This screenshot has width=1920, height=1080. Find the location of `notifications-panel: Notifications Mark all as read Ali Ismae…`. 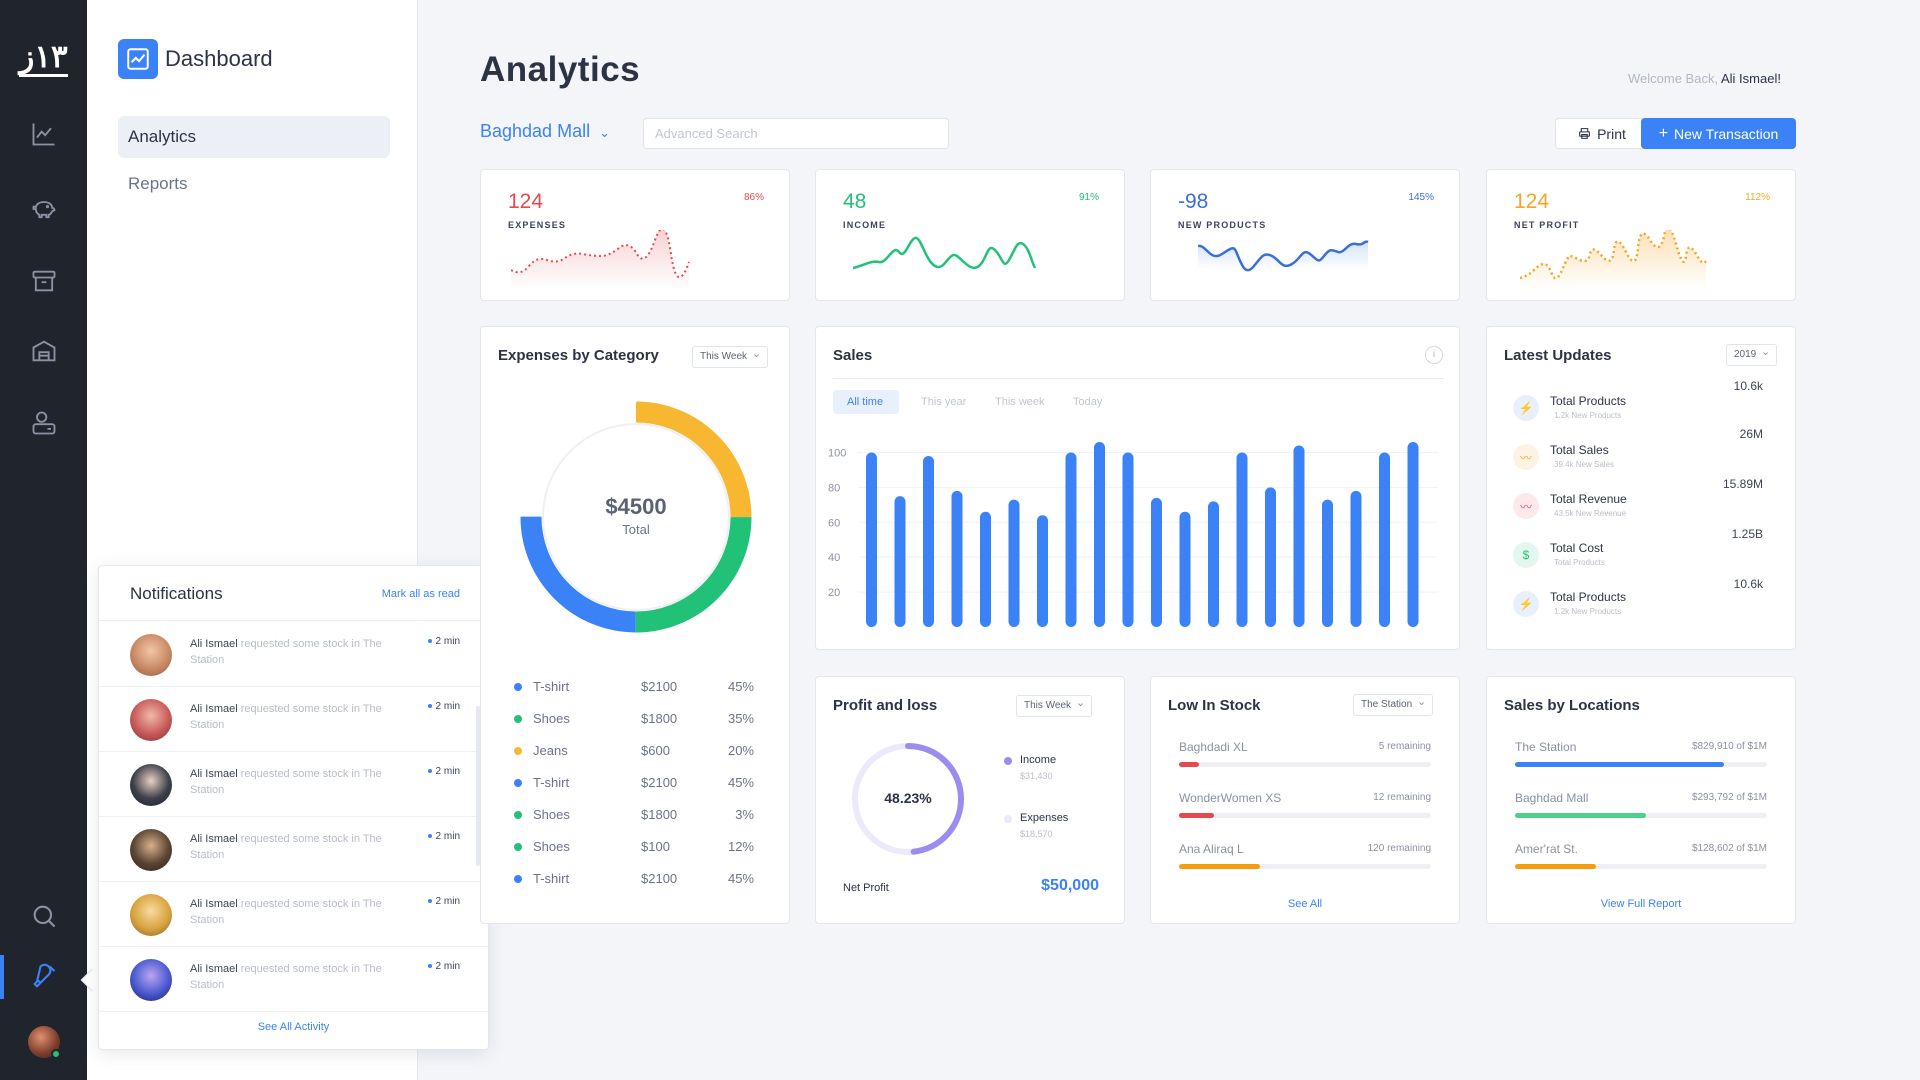

notifications-panel: Notifications Mark all as read Ali Ismae… is located at coordinates (293, 807).